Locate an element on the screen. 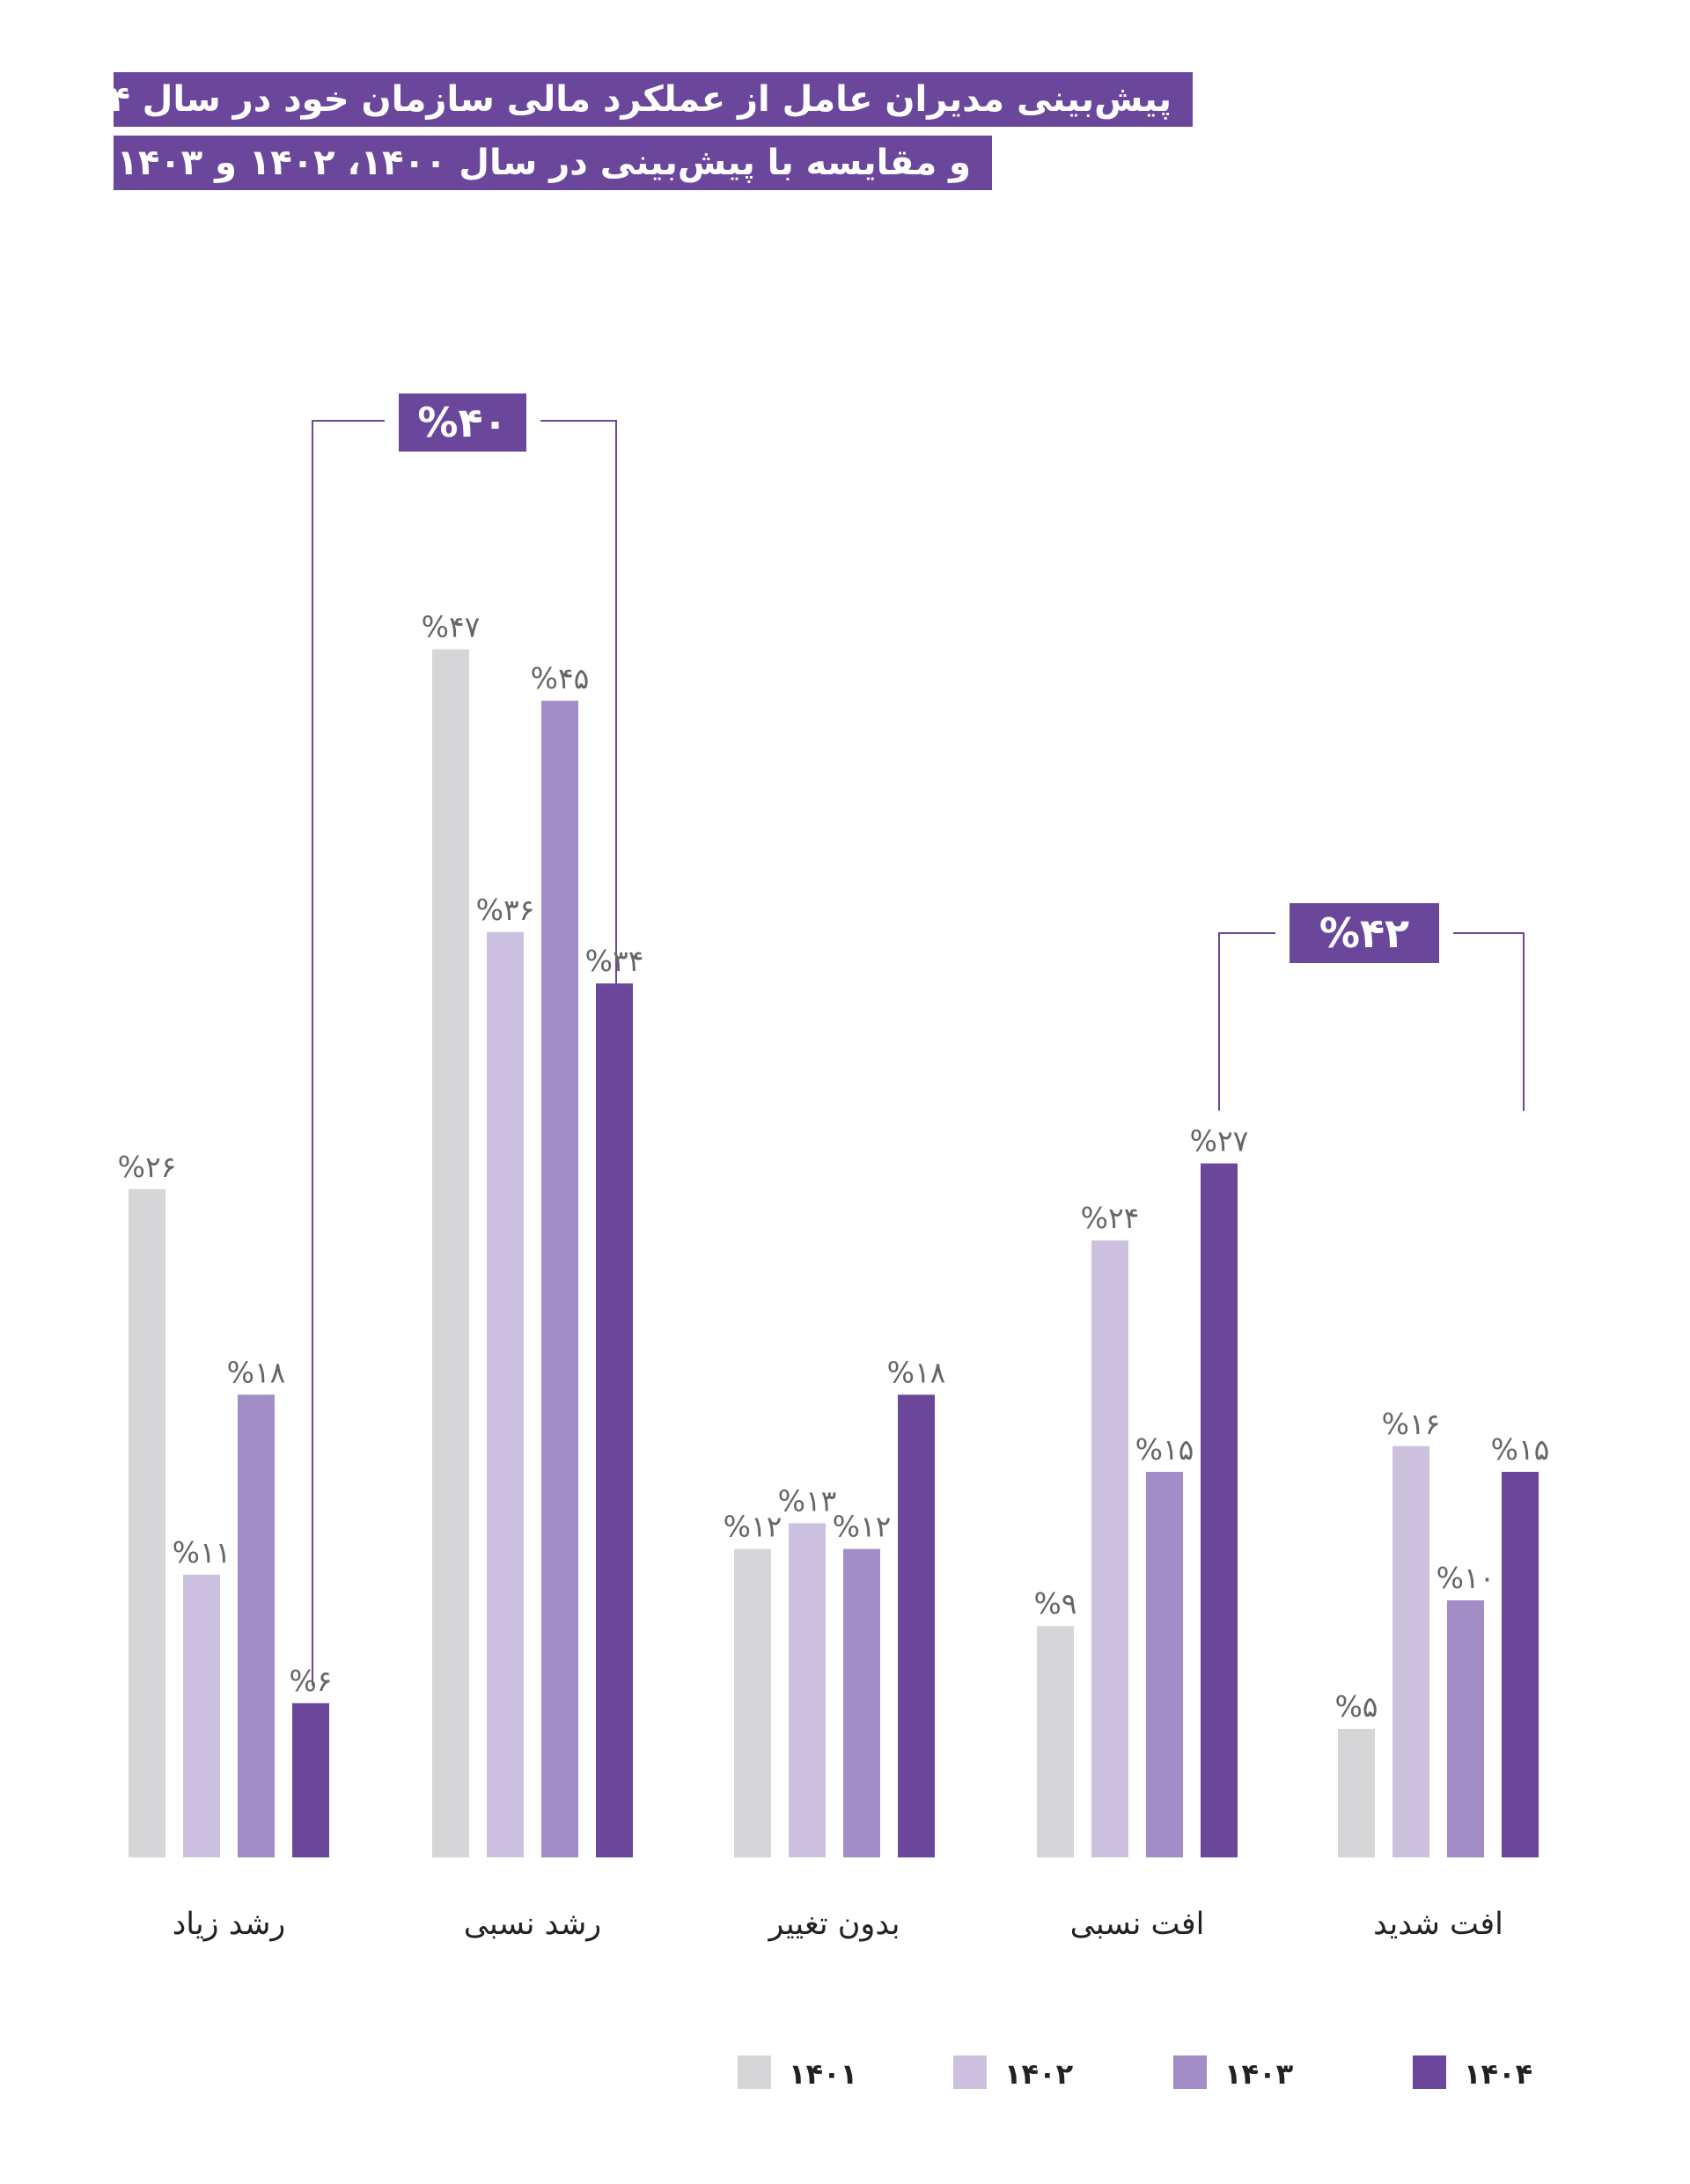 This screenshot has height=2184, width=1690. value-label-3-1: %۲۴ is located at coordinates (1111, 1218).